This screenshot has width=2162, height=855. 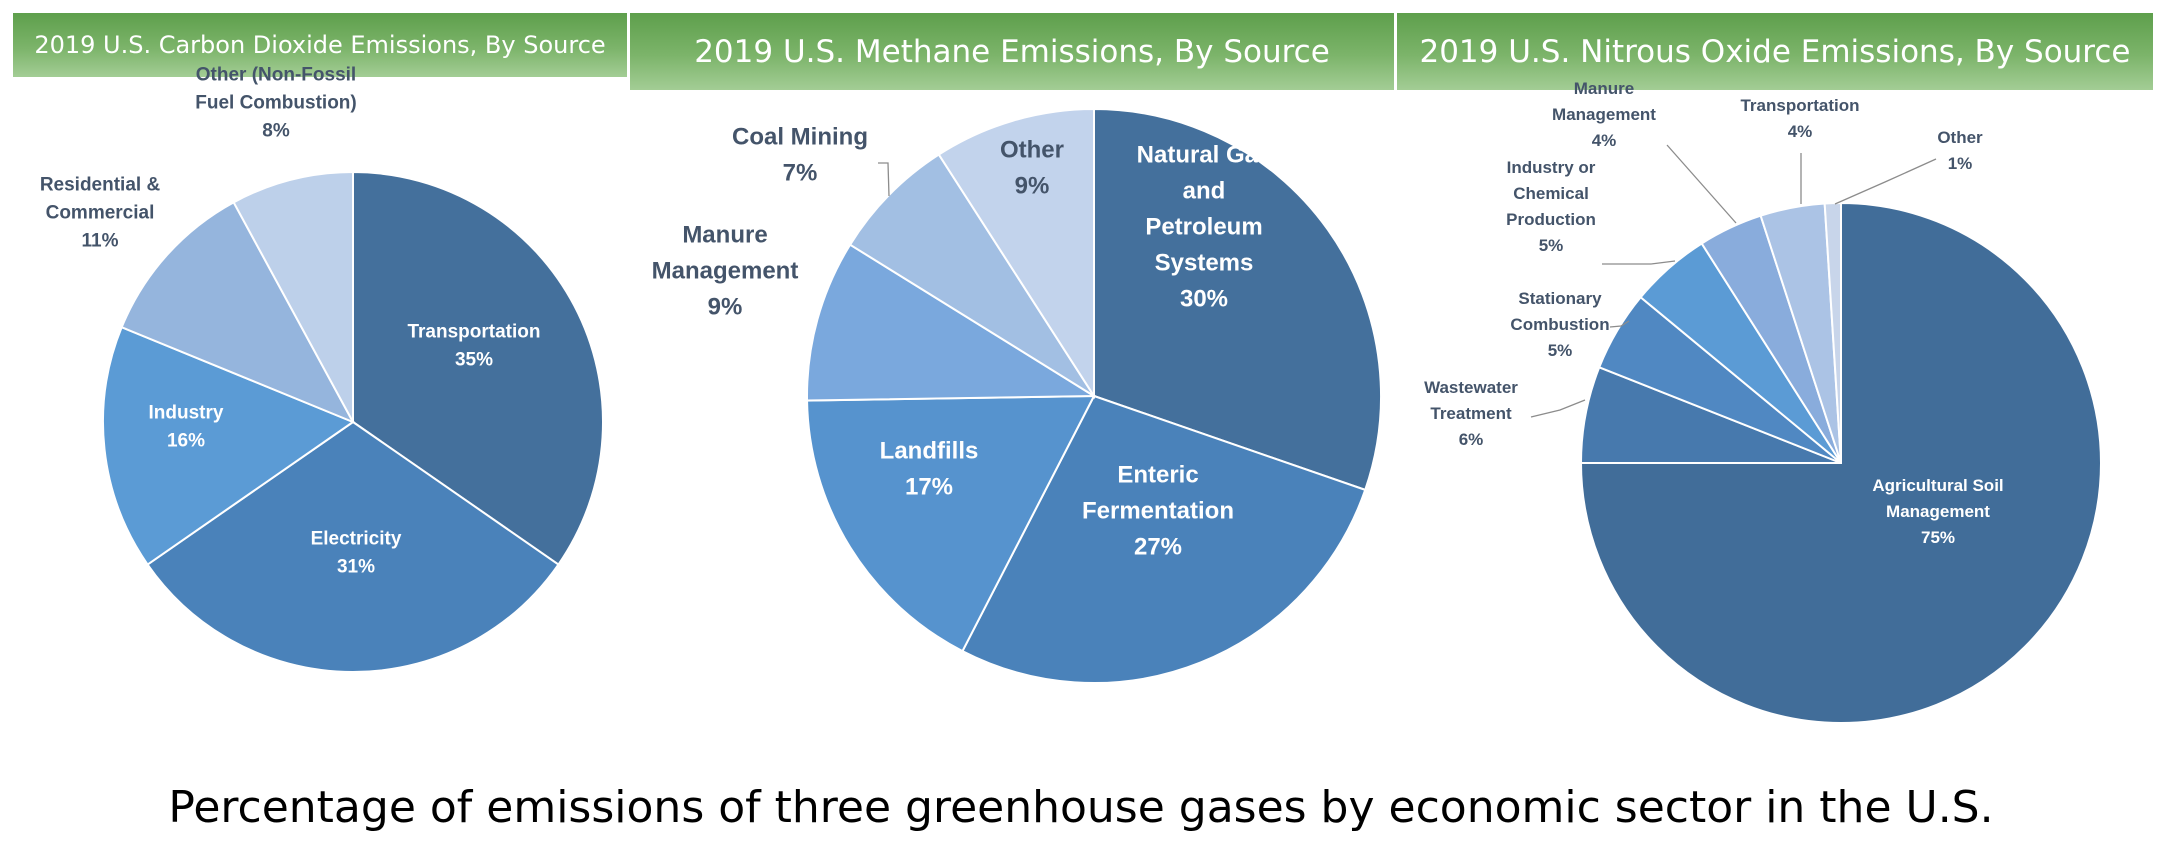 I want to click on methane-slice-natural-gas-and-petroleum-systems, so click(x=1237, y=299).